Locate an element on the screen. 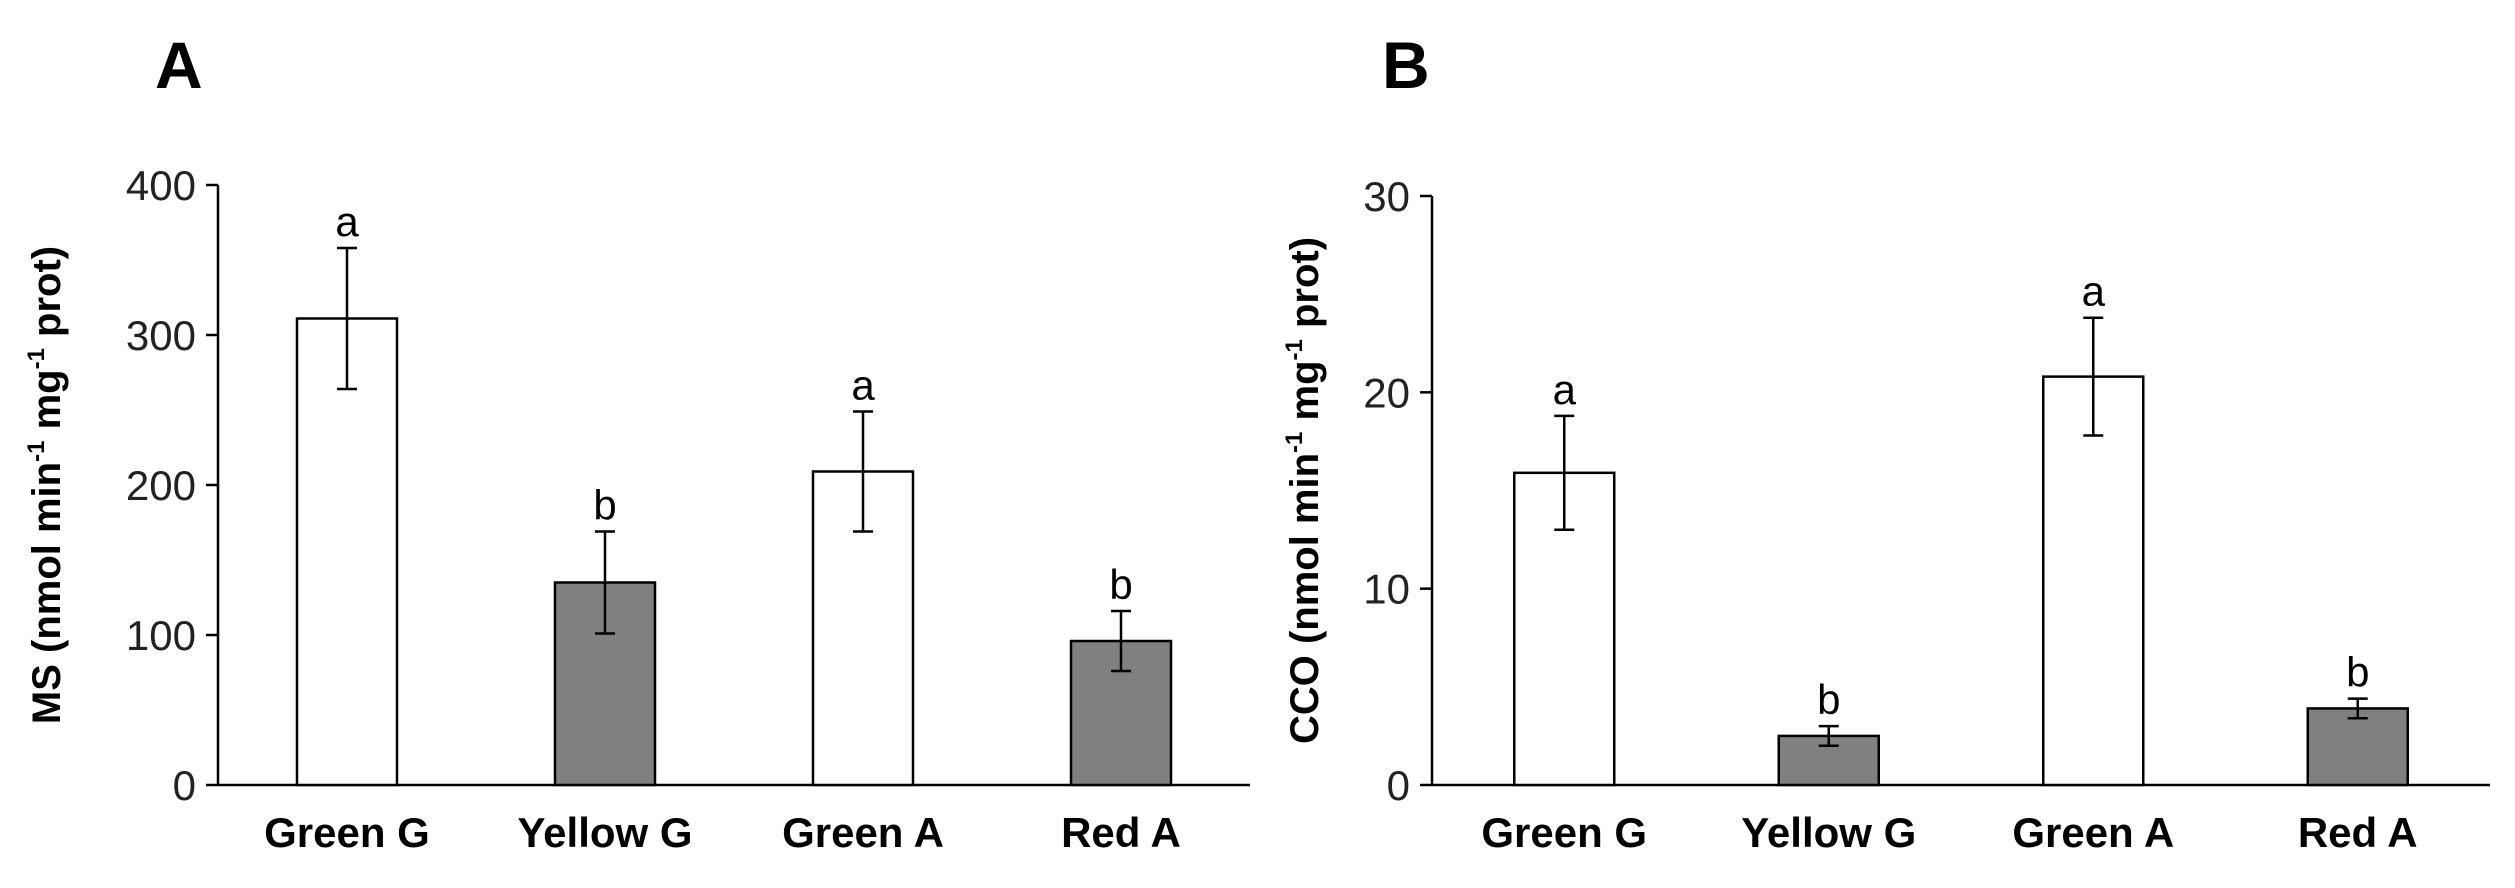  y-tick-label: 300 is located at coordinates (161, 335).